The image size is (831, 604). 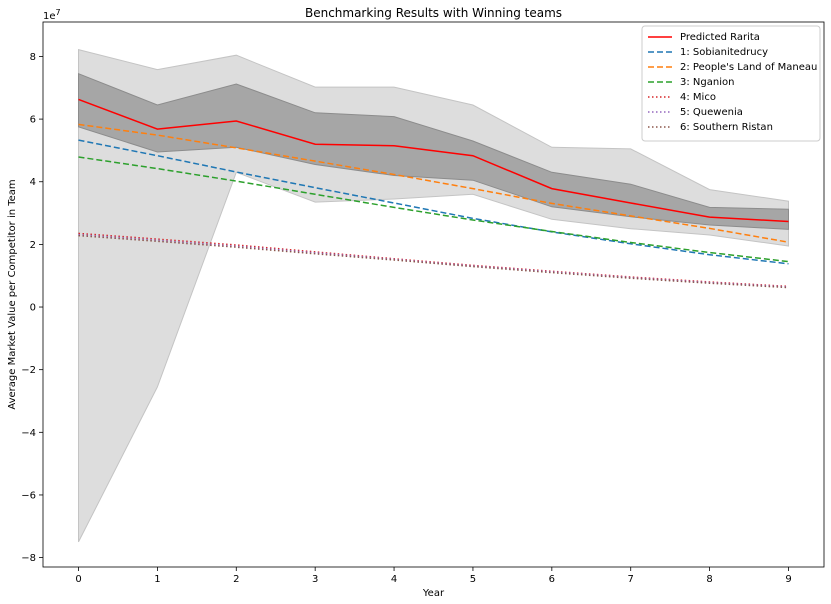 I want to click on x-tick-label: 8, so click(x=709, y=579).